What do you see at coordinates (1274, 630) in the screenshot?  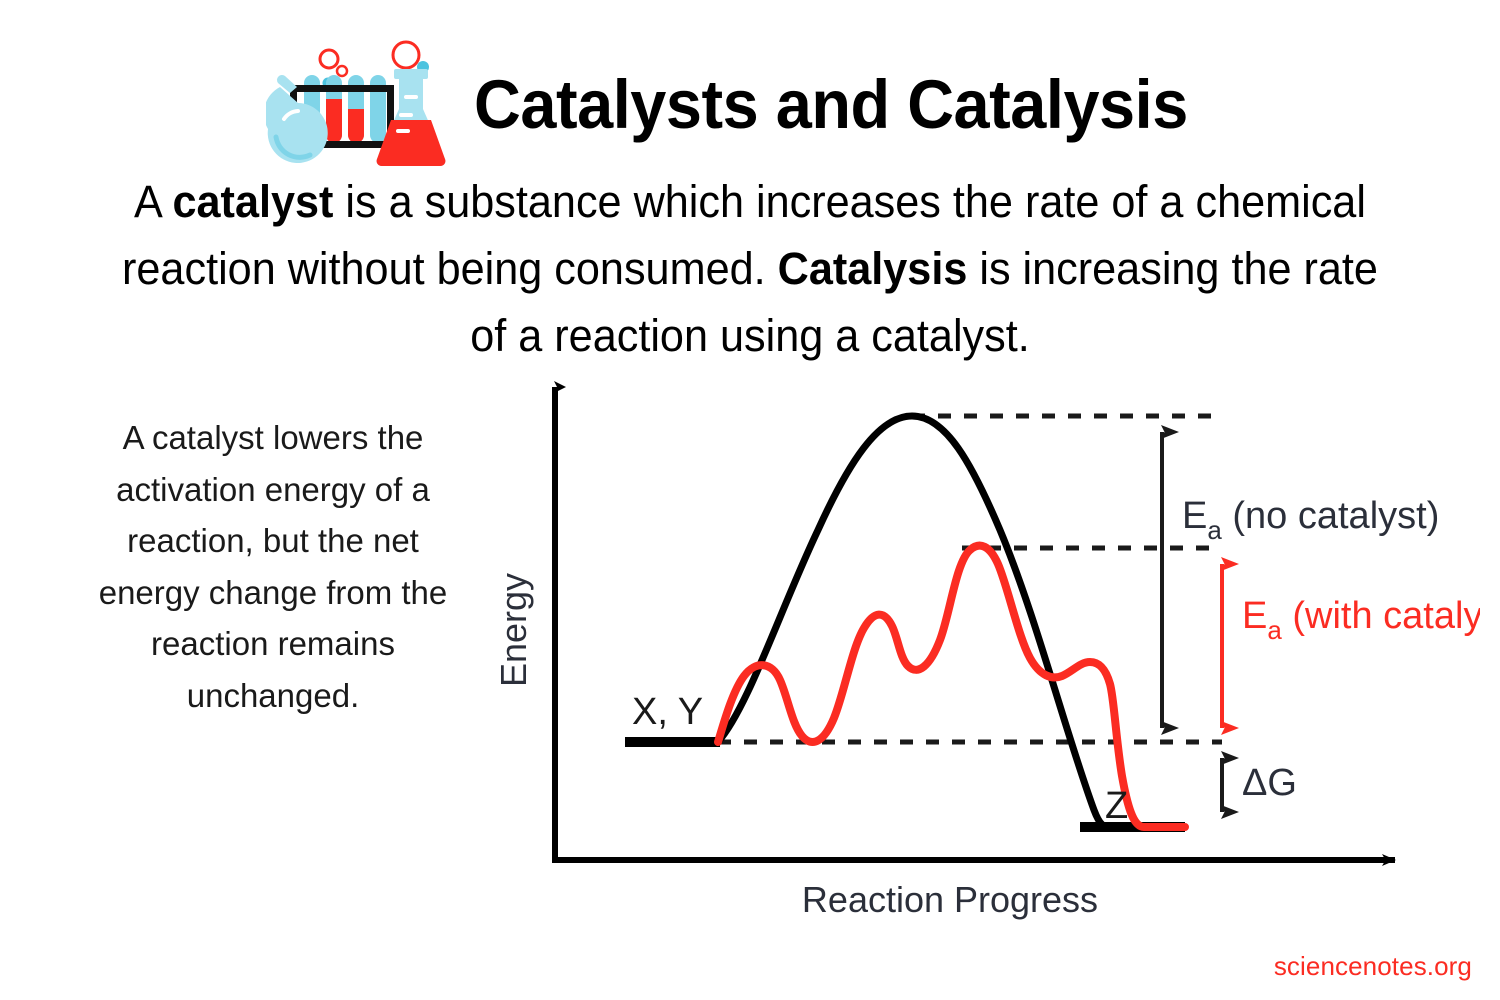 I see `ea-with-catalyst-label-sub: a` at bounding box center [1274, 630].